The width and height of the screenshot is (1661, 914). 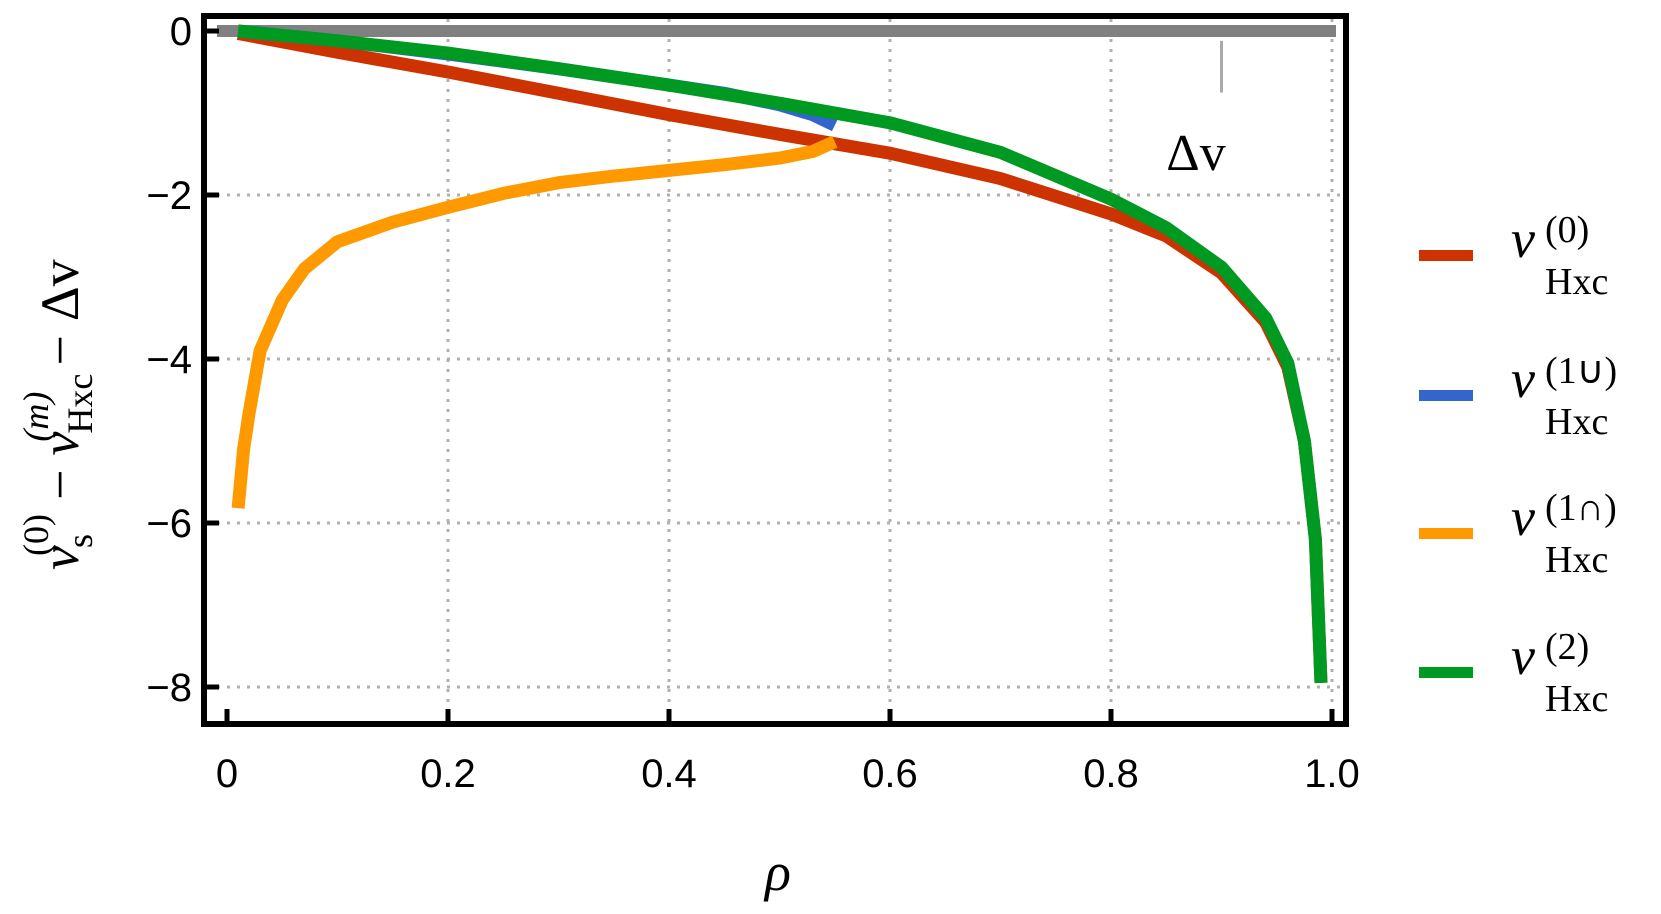 What do you see at coordinates (448, 774) in the screenshot?
I see `x-tick-label: 0.2` at bounding box center [448, 774].